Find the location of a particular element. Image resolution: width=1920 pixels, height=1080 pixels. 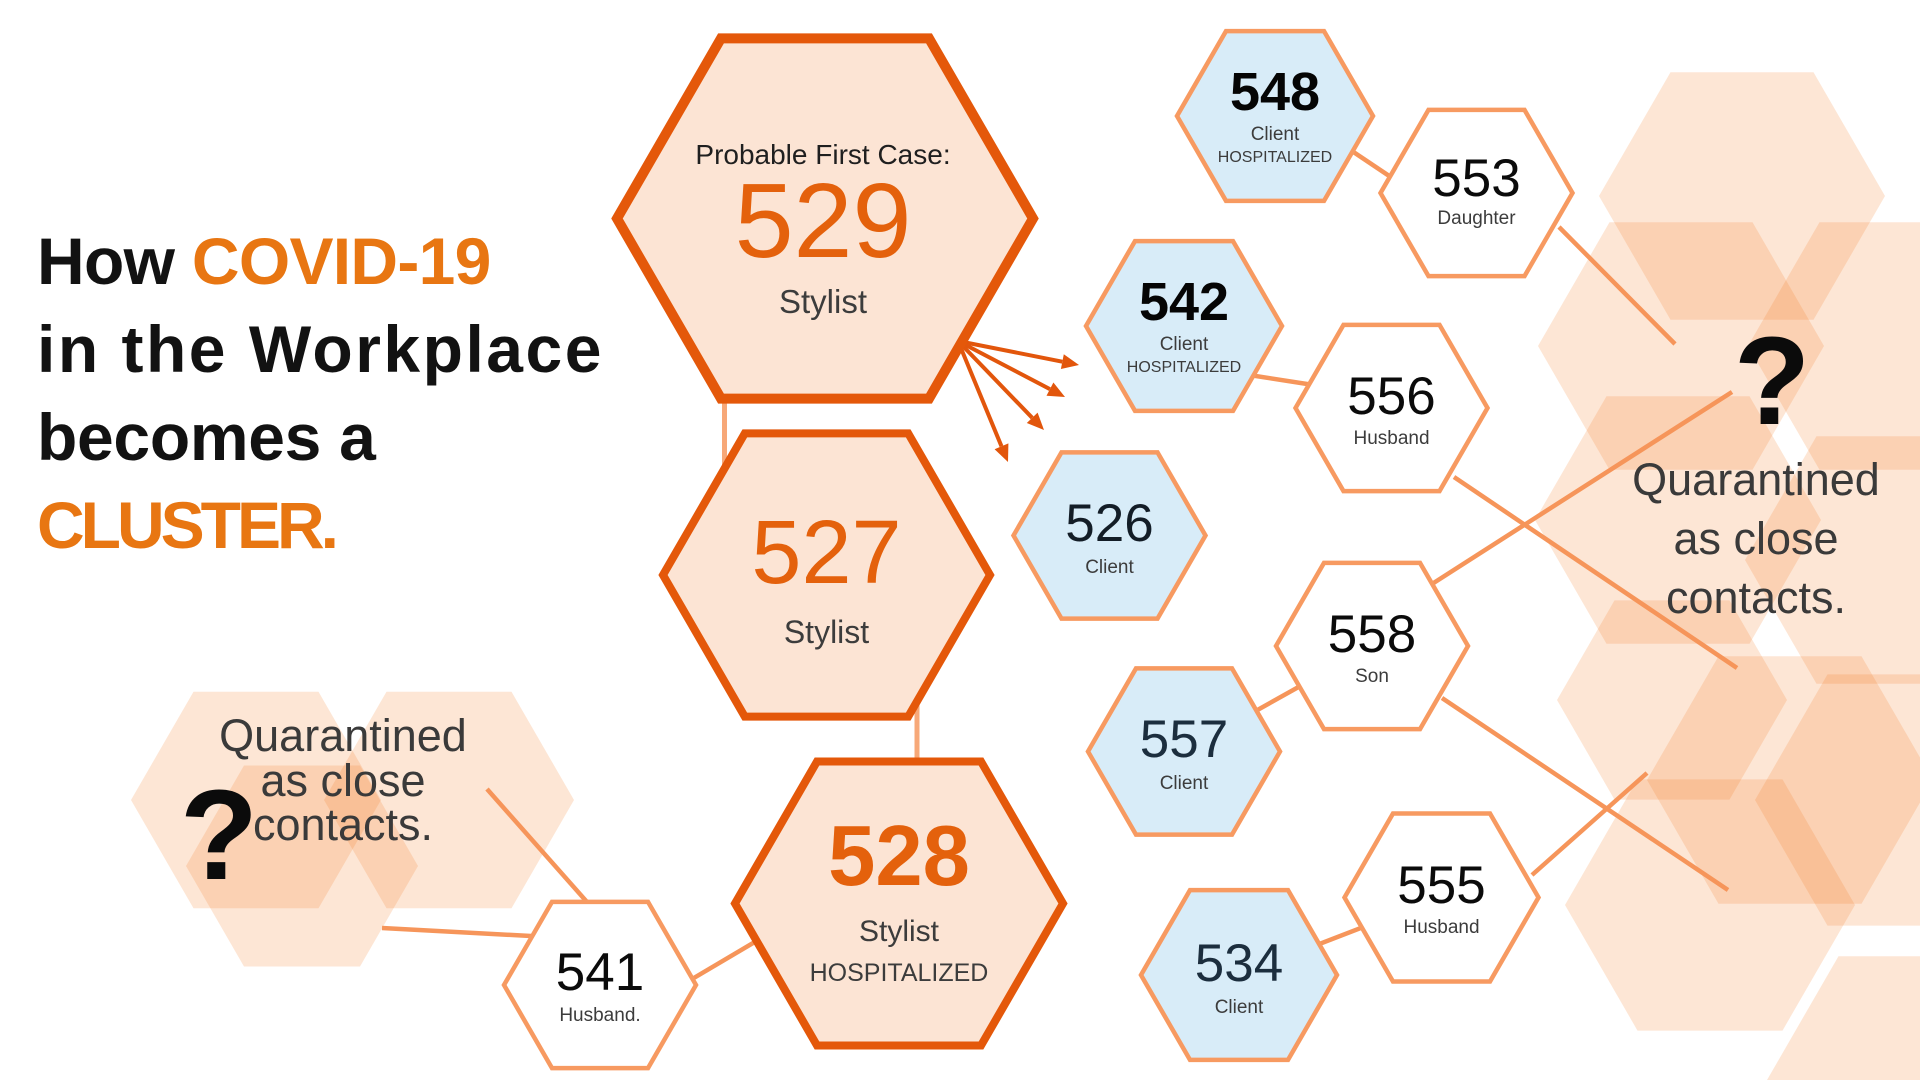

svg-text: 541 is located at coordinates (600, 972).